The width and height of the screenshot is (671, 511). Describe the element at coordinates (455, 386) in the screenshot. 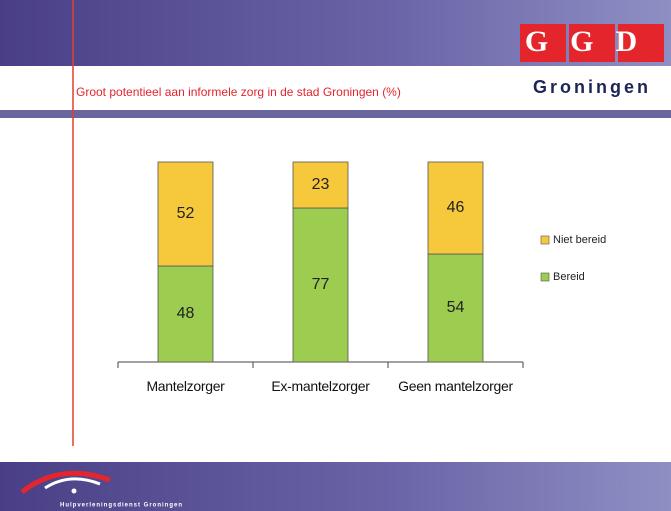

I see `x-tick-label: Geen mantelzorger` at that location.